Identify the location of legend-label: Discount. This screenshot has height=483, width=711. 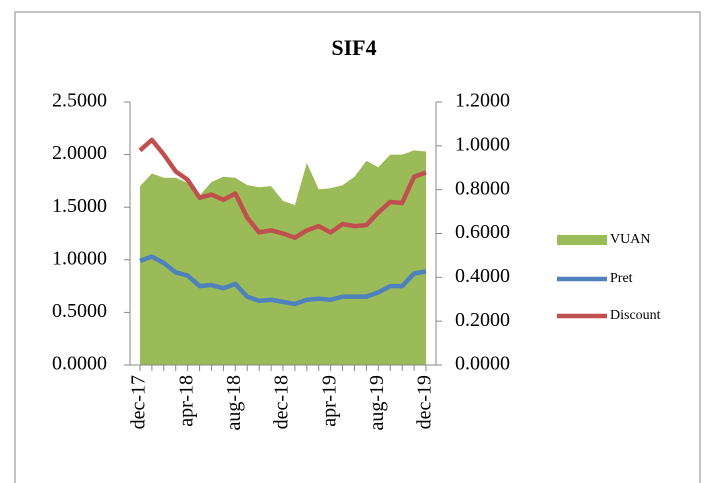
(635, 315).